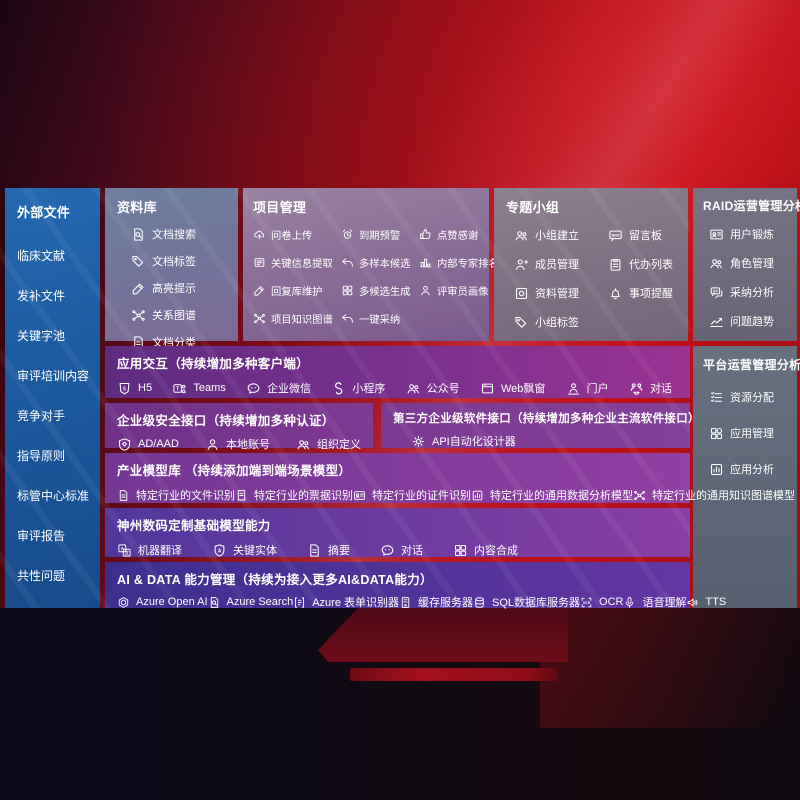 The image size is (800, 800). Describe the element at coordinates (226, 421) in the screenshot. I see `row-title: 企业级安全接口（持续增加多种认证）` at that location.